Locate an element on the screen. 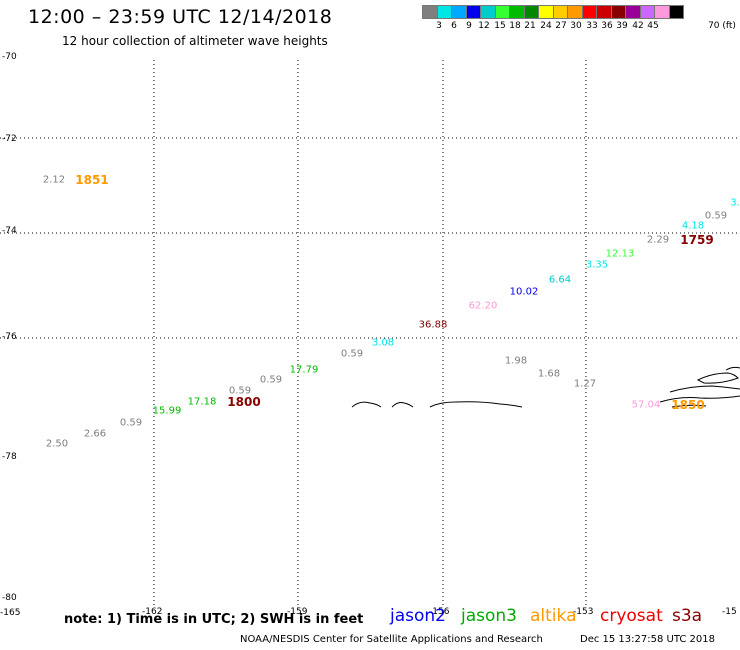 The image size is (740, 650). wave-height-label: 62.20 is located at coordinates (483, 306).